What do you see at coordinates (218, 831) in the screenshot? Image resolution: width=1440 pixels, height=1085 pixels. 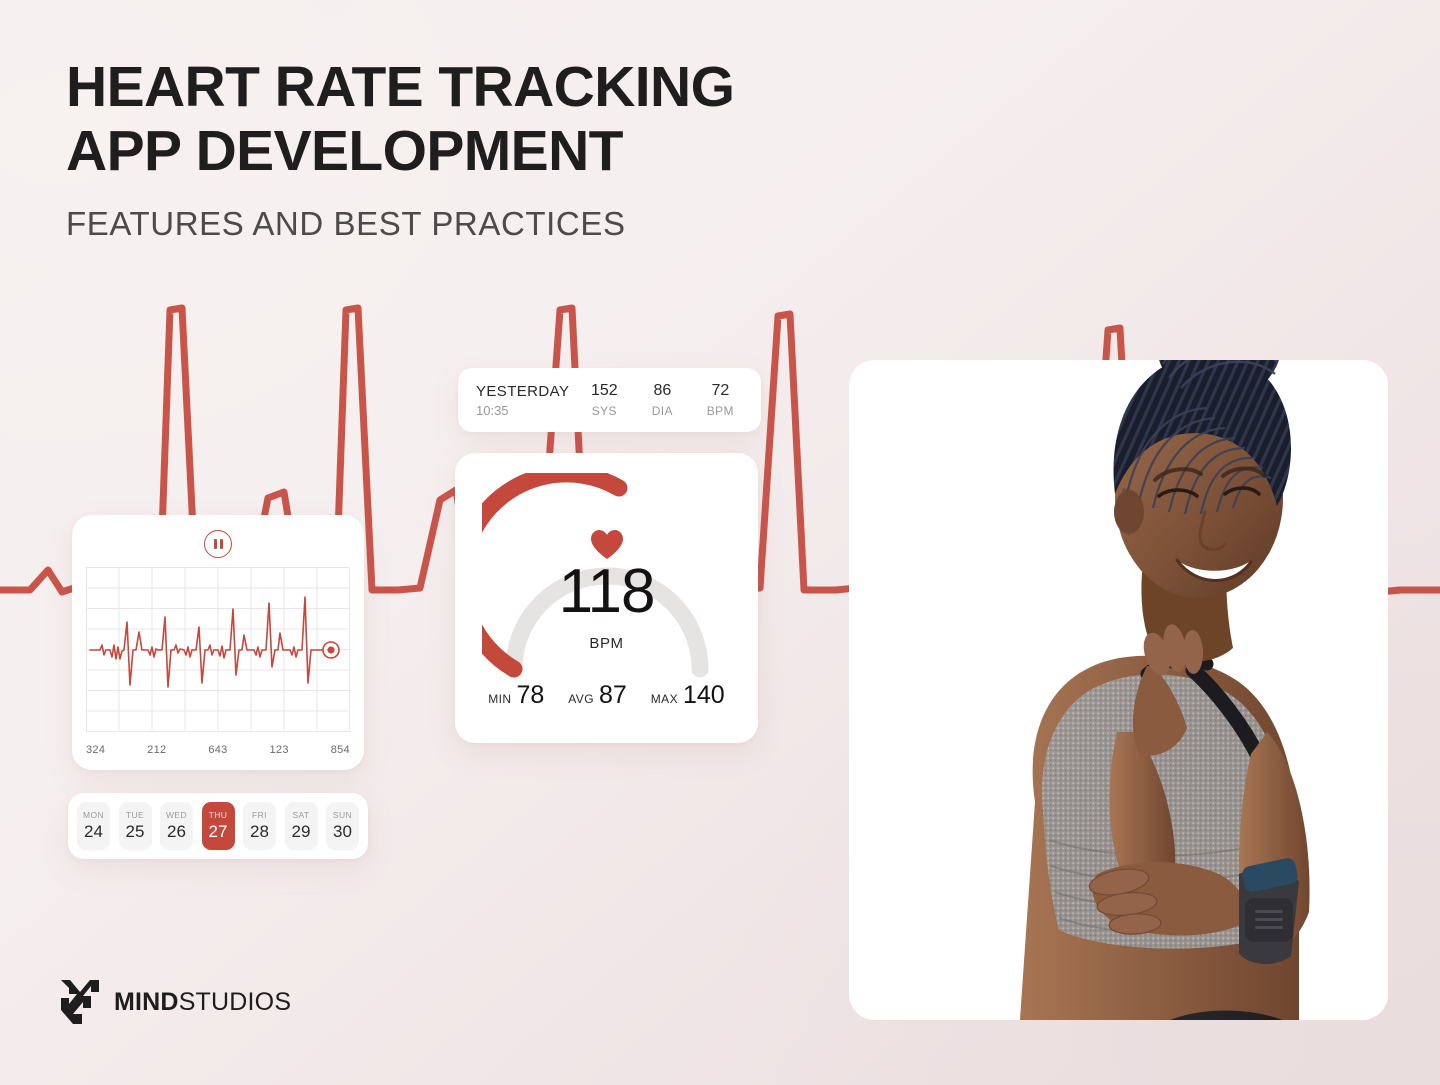 I see `day-number: 27` at bounding box center [218, 831].